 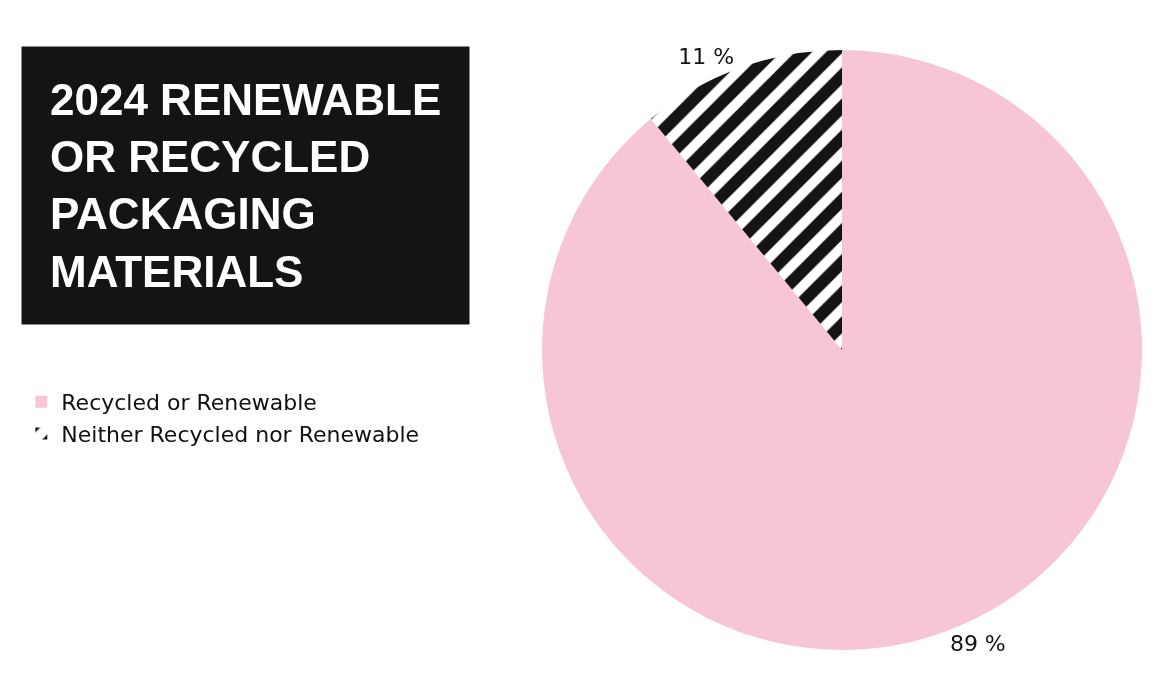 What do you see at coordinates (246, 185) in the screenshot?
I see `text: 2024 RENEWABLE OR RECYCLED PACKAGING MATERIALS` at bounding box center [246, 185].